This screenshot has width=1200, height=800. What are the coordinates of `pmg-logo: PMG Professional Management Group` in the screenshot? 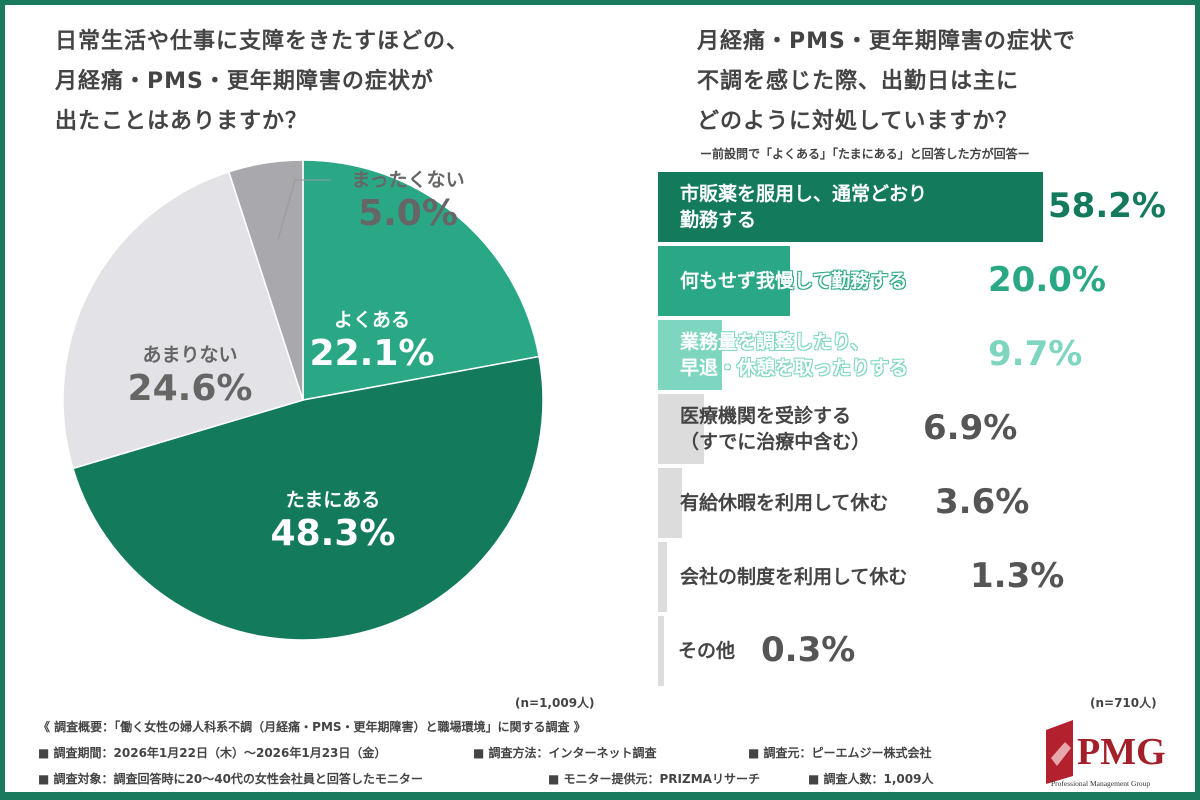 It's located at (1110, 753).